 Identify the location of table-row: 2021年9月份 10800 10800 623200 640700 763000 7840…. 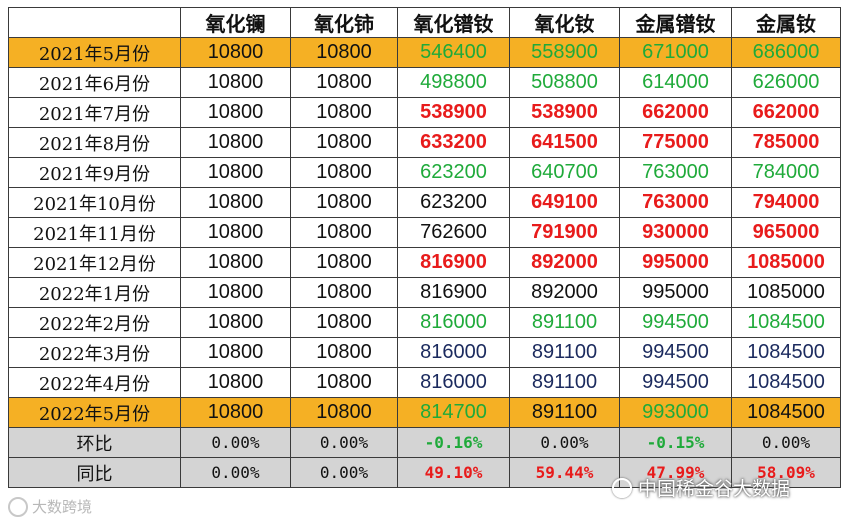
(424, 172).